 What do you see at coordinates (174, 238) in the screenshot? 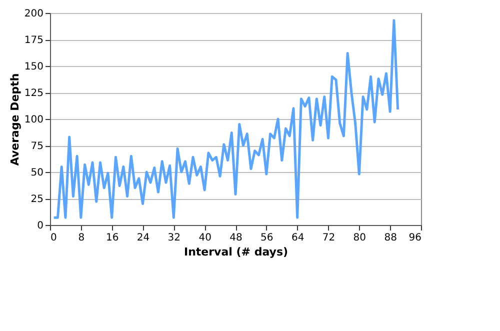
I see `x-tick-label: 32` at bounding box center [174, 238].